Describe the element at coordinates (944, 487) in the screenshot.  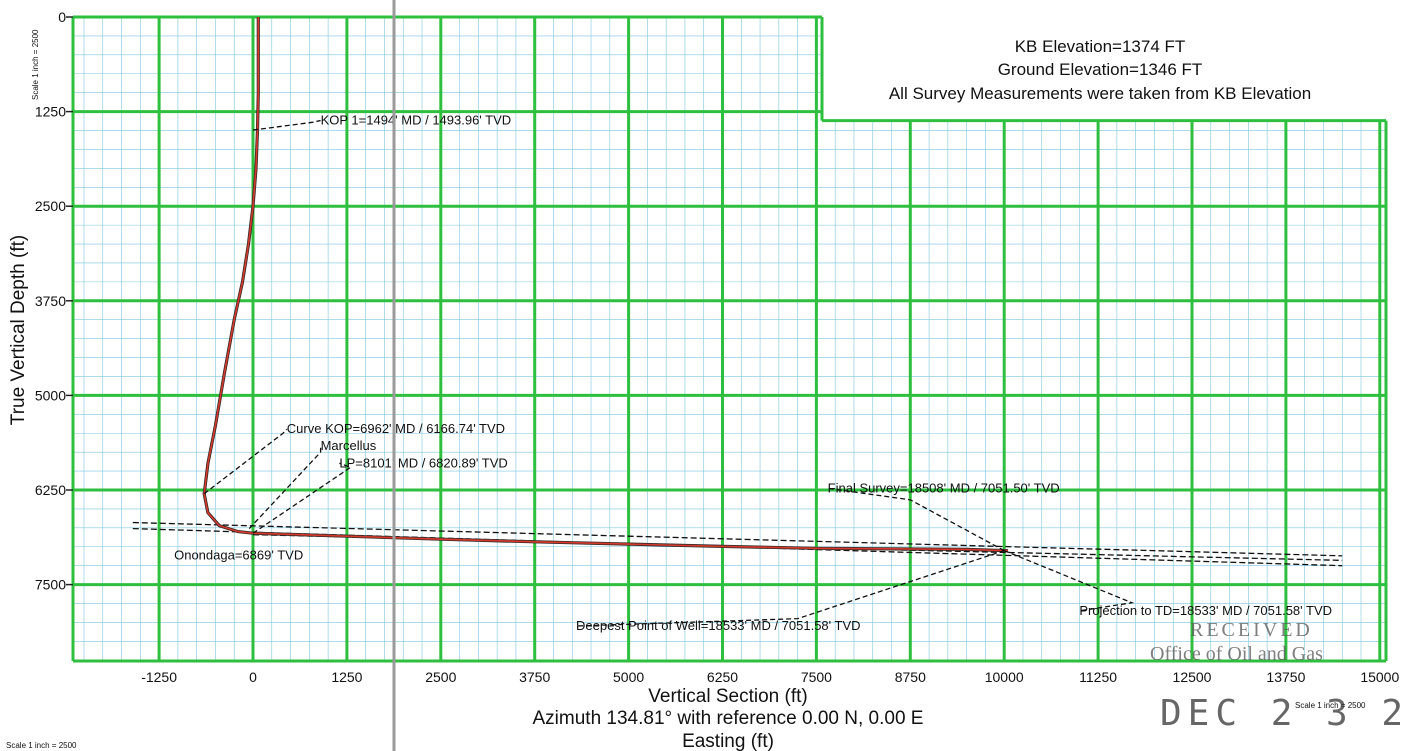
I see `annotation-label: Final Survey=18508' MD / 7051.50' TVD` at that location.